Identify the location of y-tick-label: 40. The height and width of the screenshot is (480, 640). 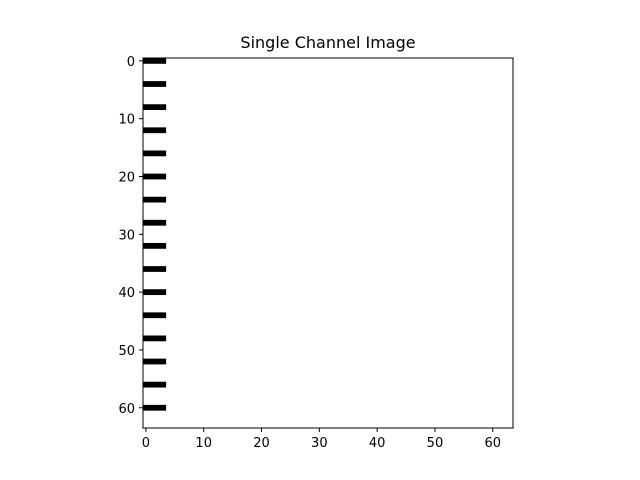
(126, 293).